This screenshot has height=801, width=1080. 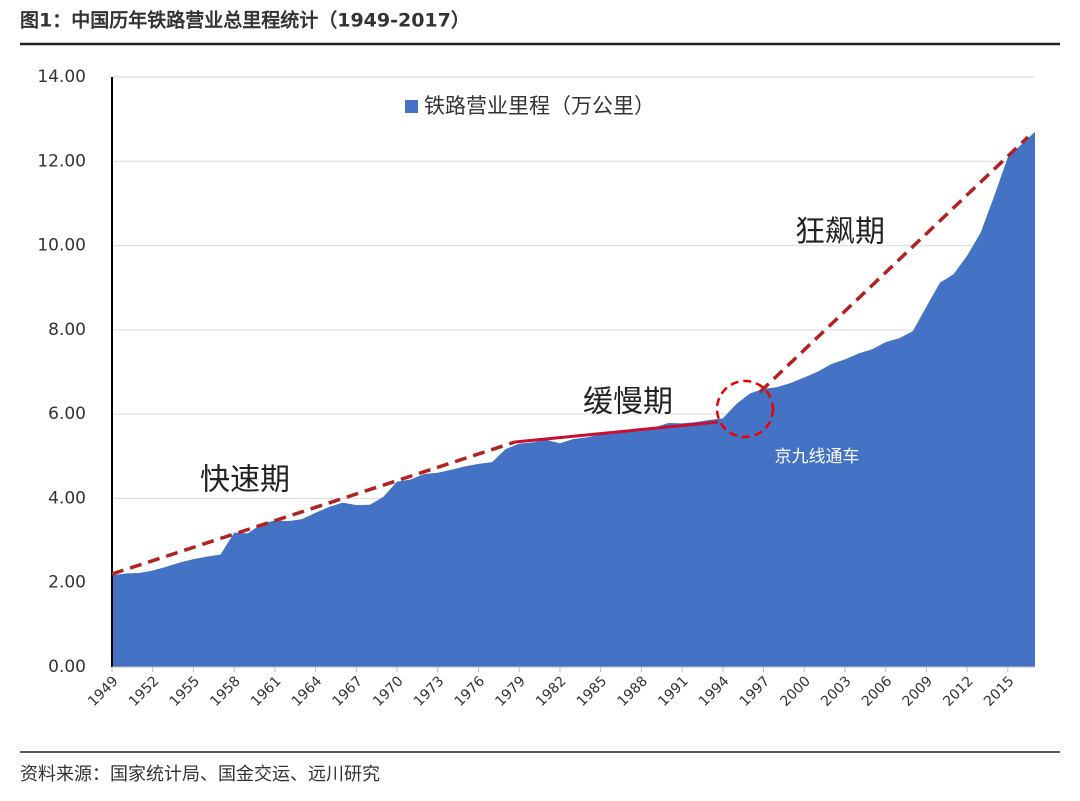 What do you see at coordinates (67, 330) in the screenshot?
I see `y-tick-label: 8.00` at bounding box center [67, 330].